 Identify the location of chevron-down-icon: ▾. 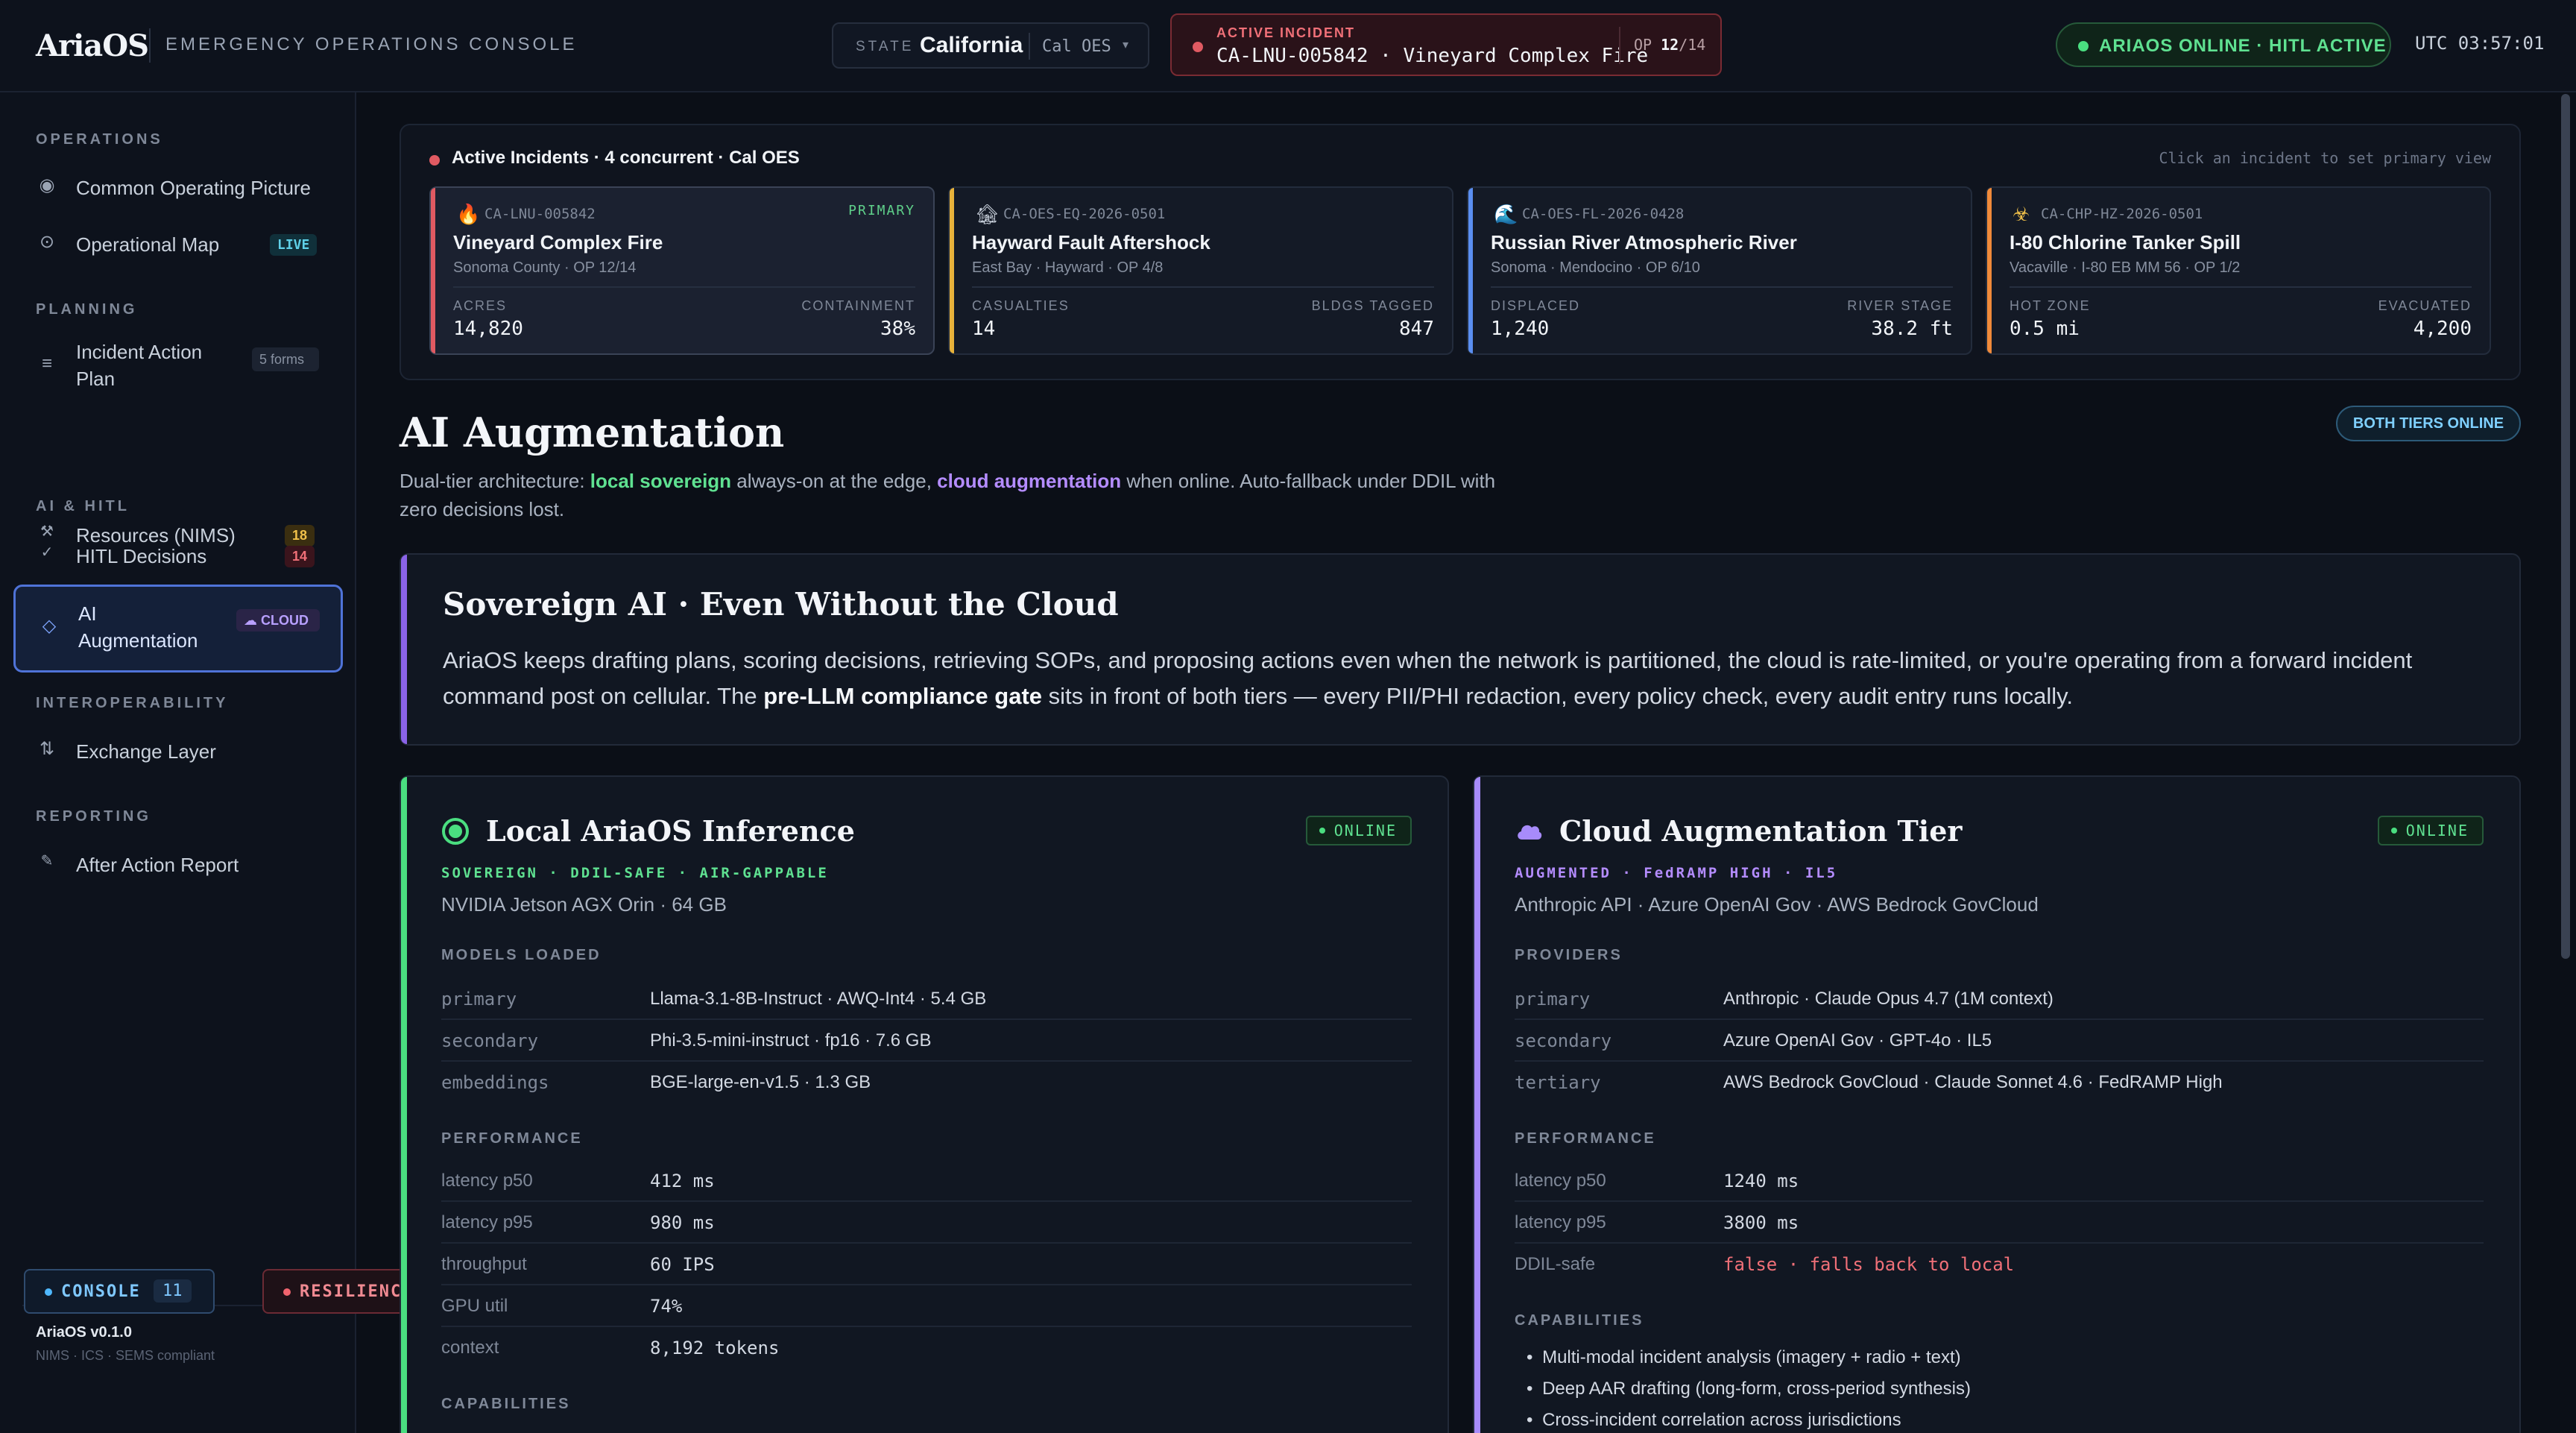
(1126, 45).